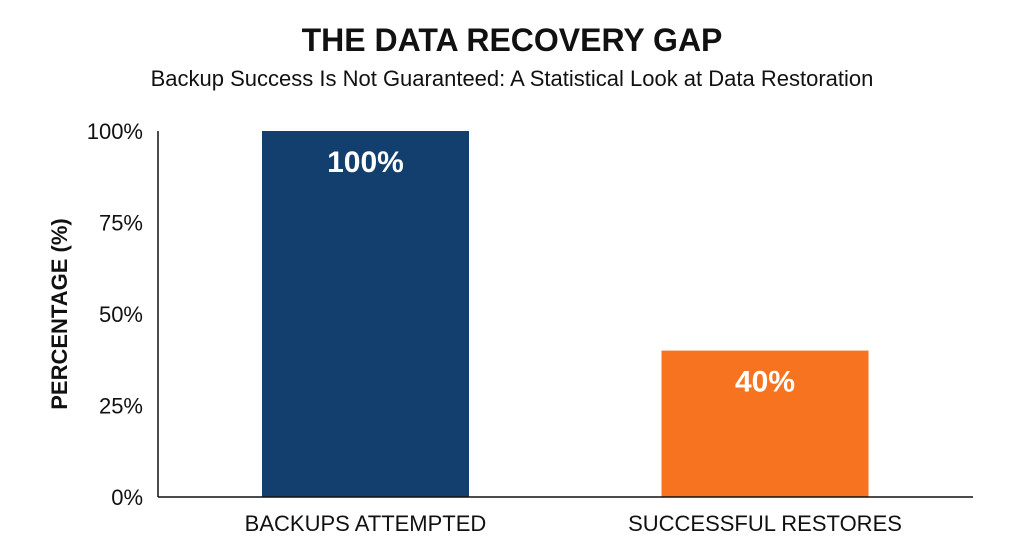 The height and width of the screenshot is (559, 1024). Describe the element at coordinates (121, 314) in the screenshot. I see `y-tick-label: 50%` at that location.